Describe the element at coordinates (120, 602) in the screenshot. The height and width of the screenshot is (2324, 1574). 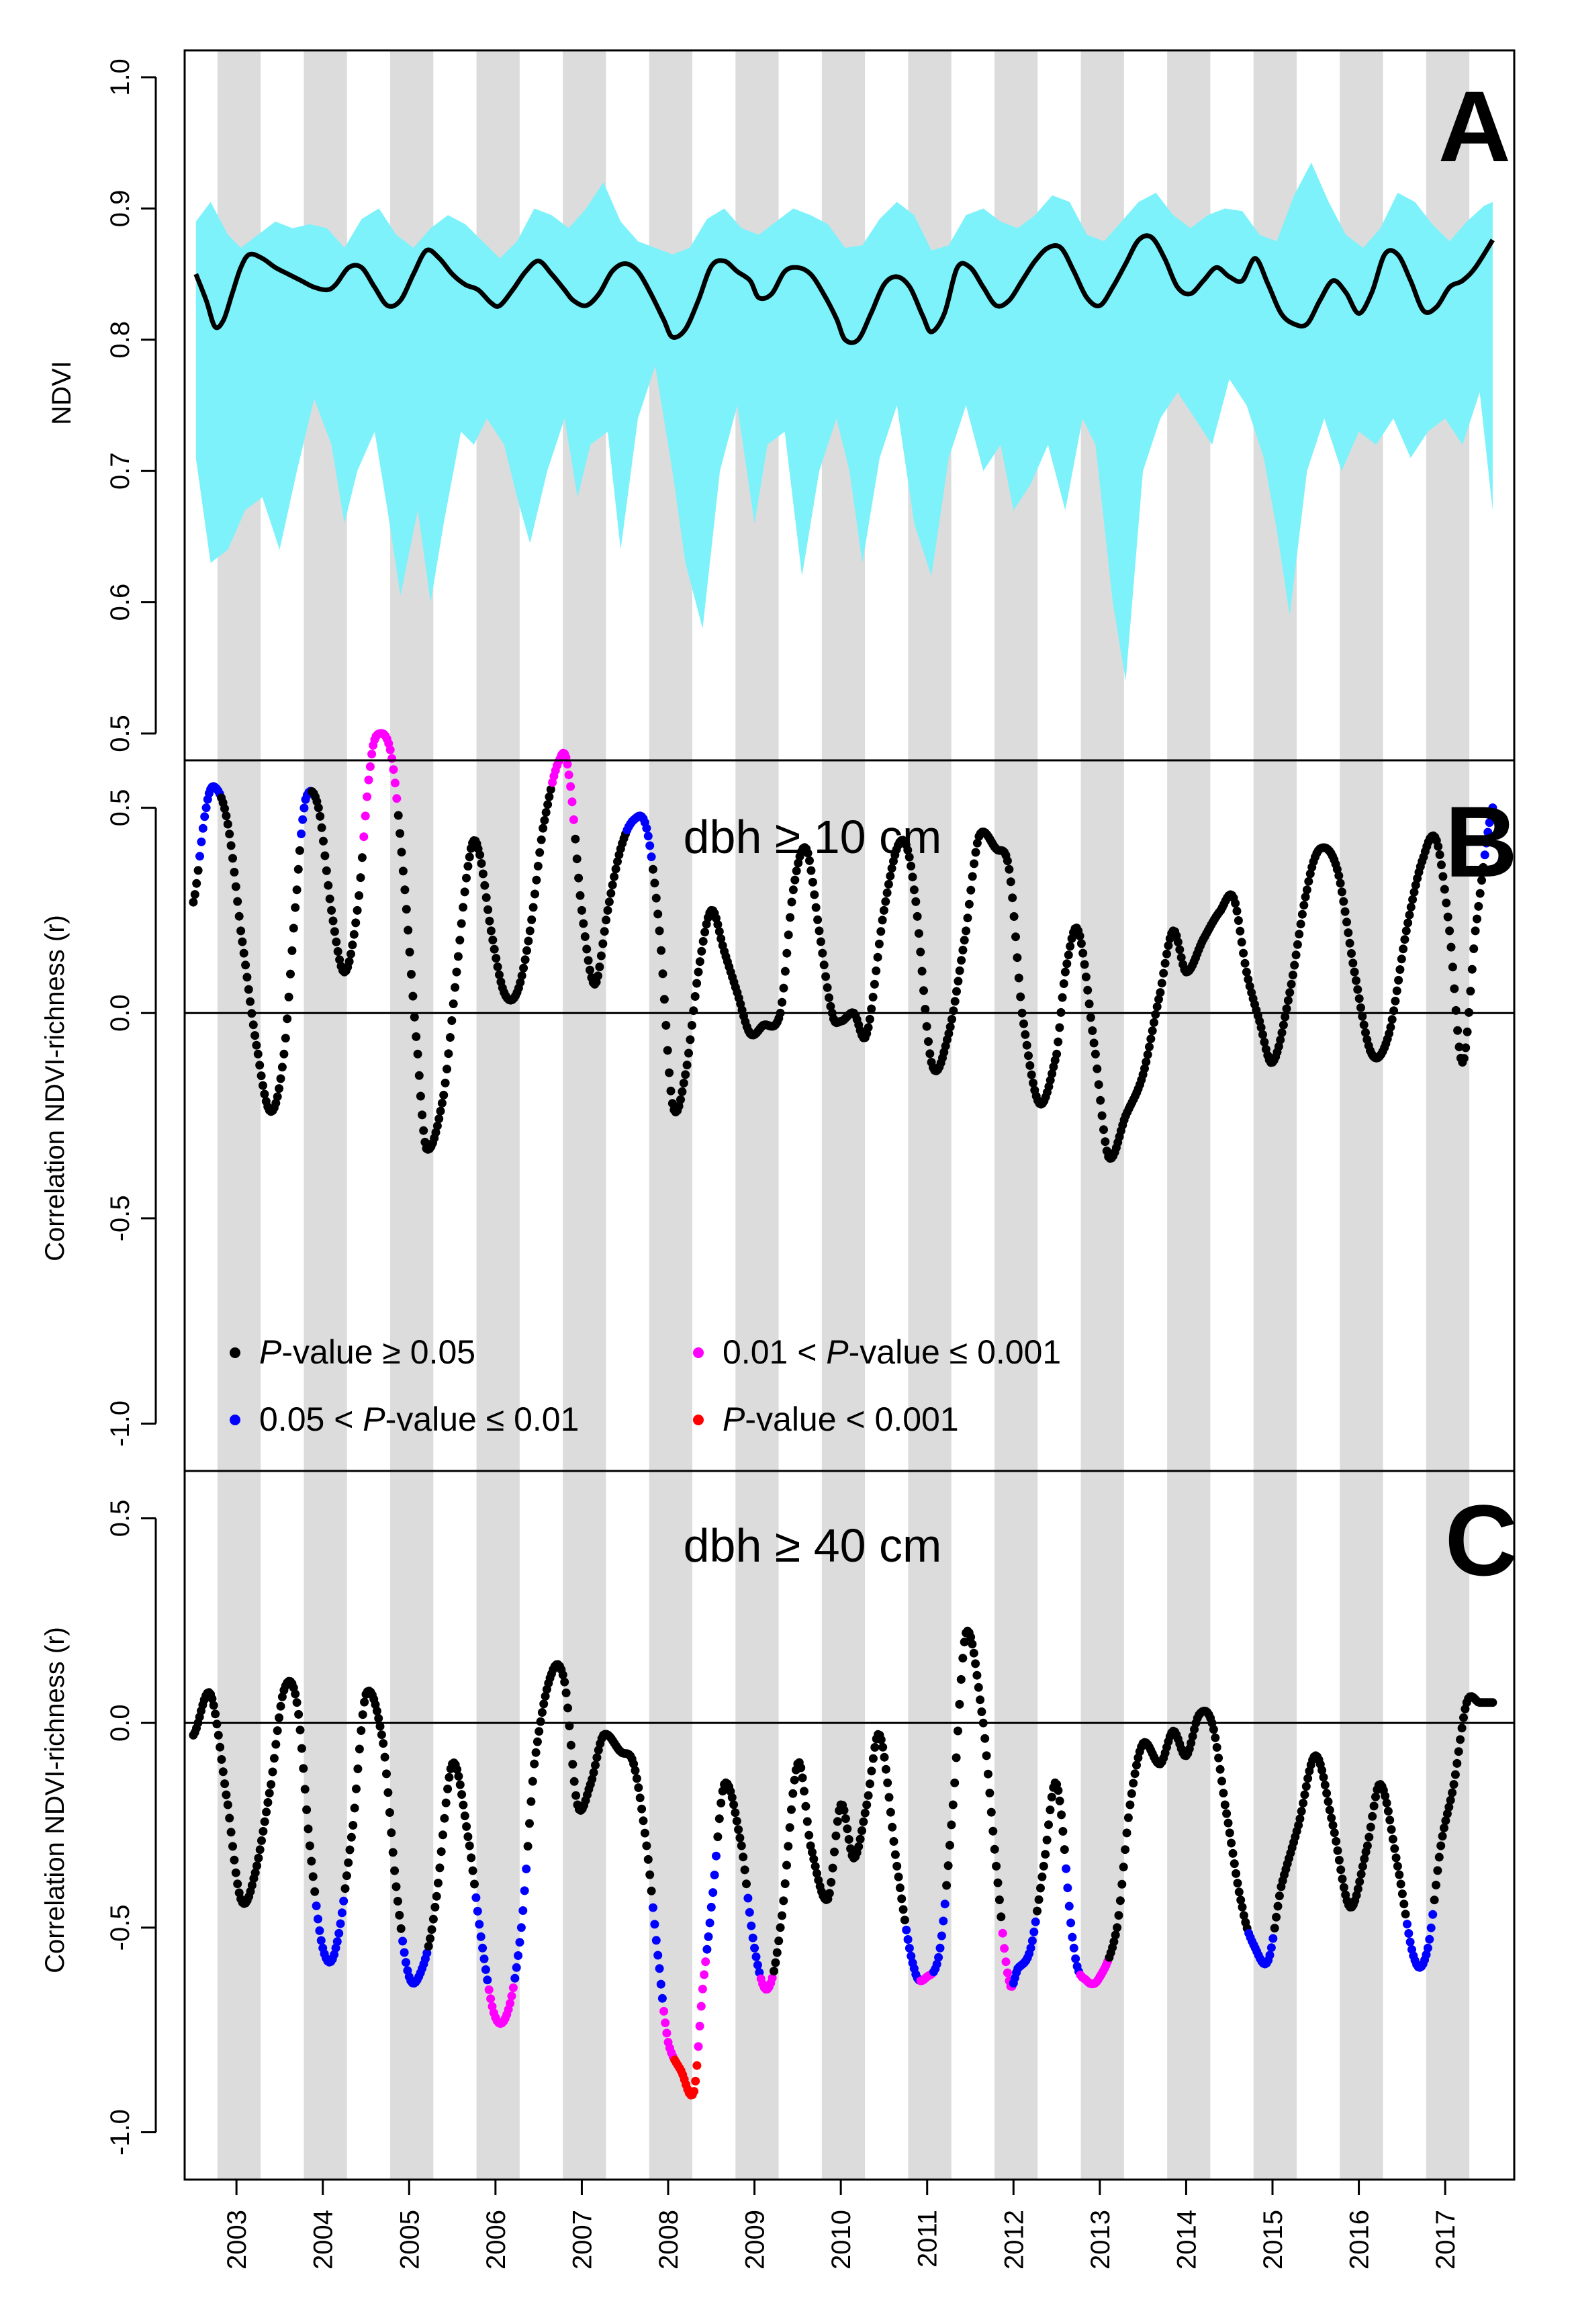
I see `panel-a-y-tick-label: 0.6` at that location.